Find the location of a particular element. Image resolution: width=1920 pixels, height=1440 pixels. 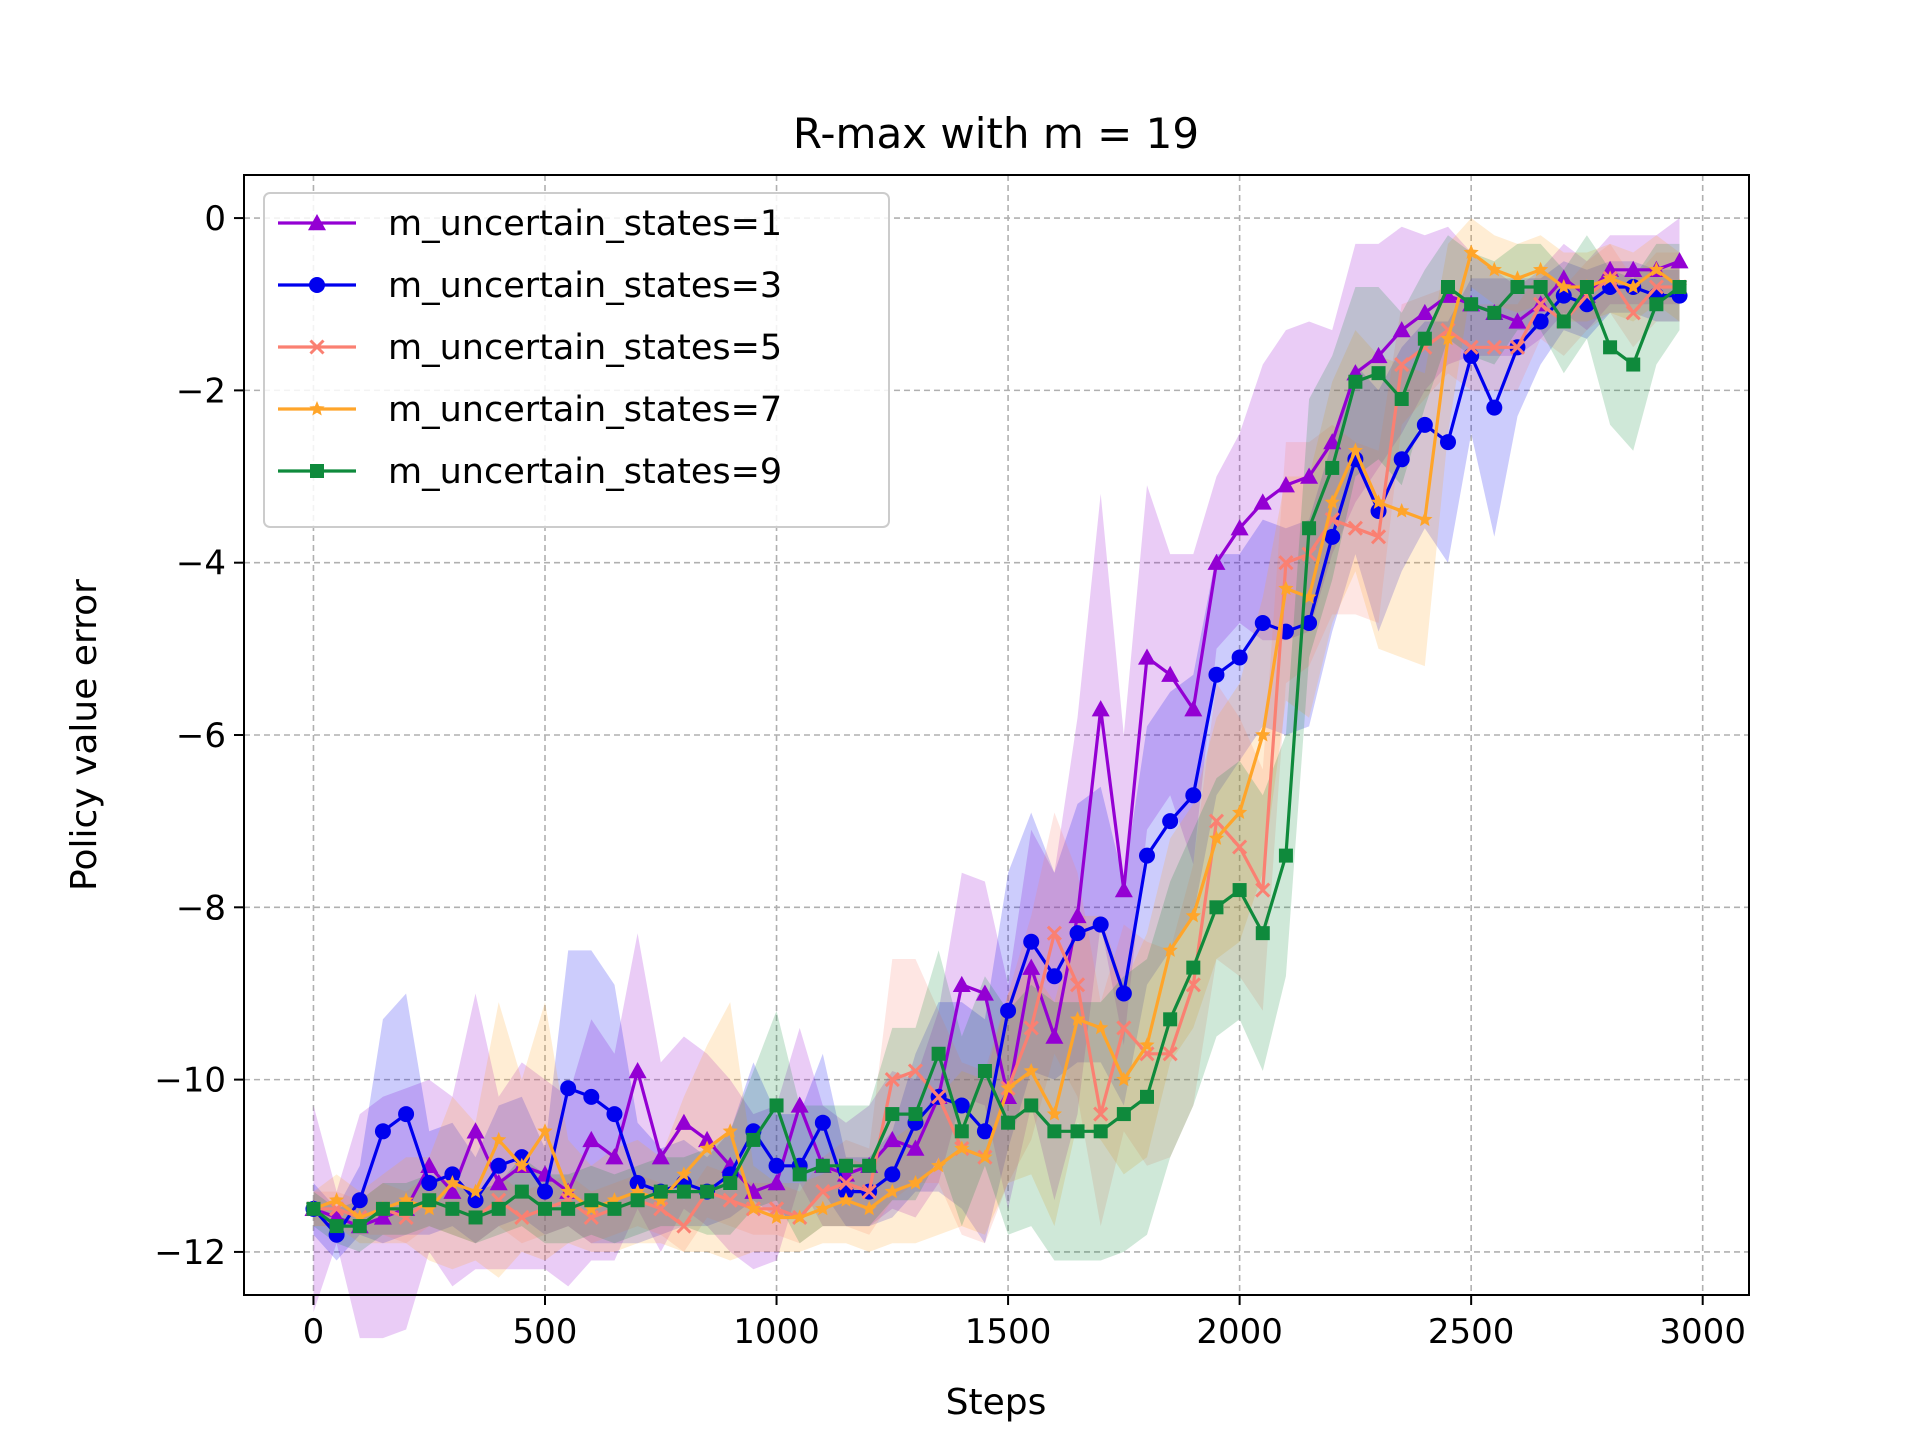

y-tick-label-2: −4 is located at coordinates (201, 564).